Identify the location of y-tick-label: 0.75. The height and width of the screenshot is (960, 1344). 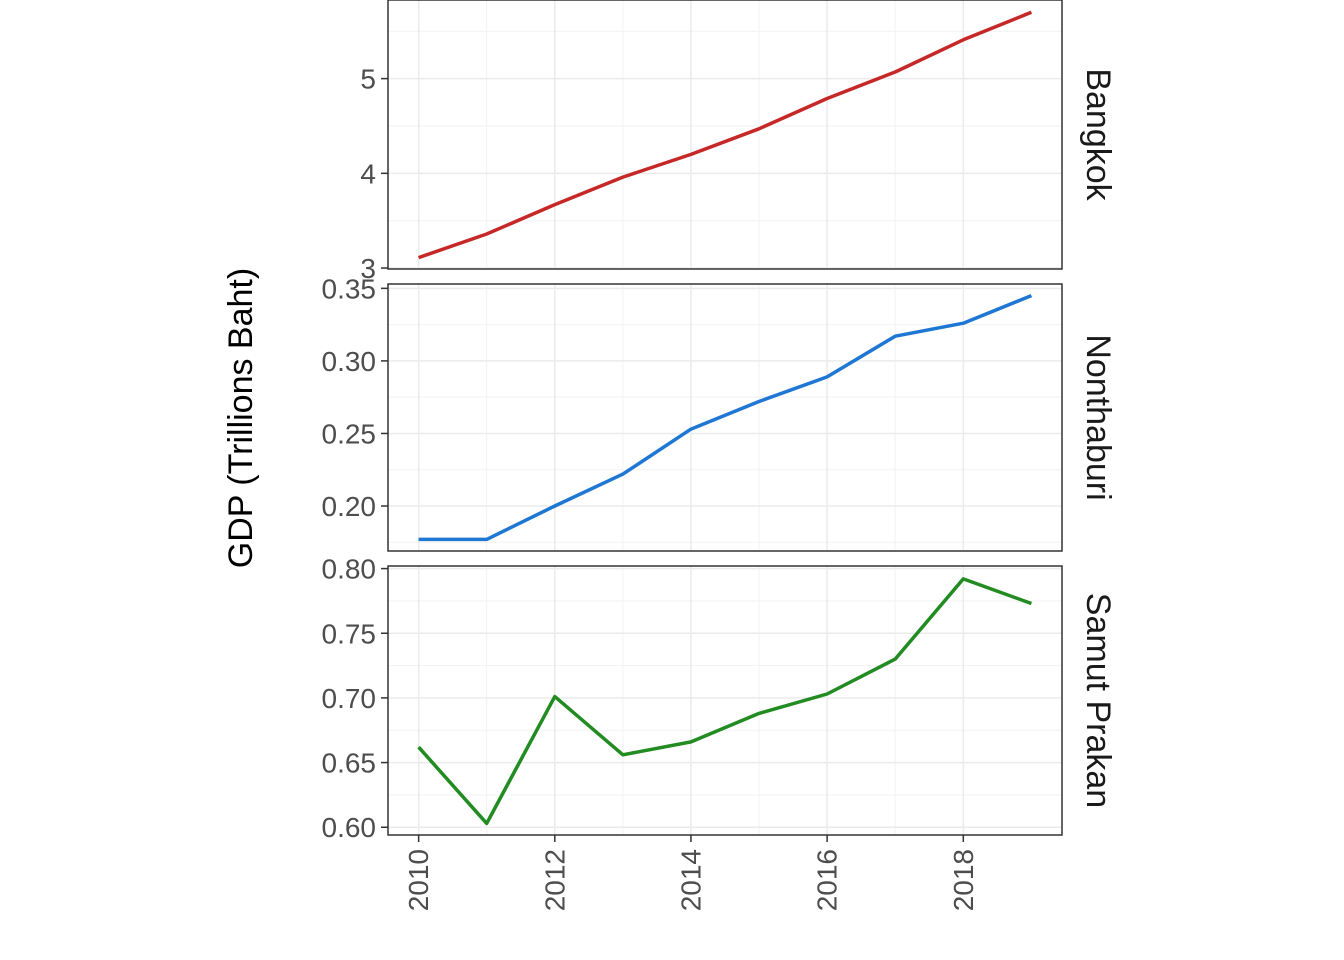
(349, 633).